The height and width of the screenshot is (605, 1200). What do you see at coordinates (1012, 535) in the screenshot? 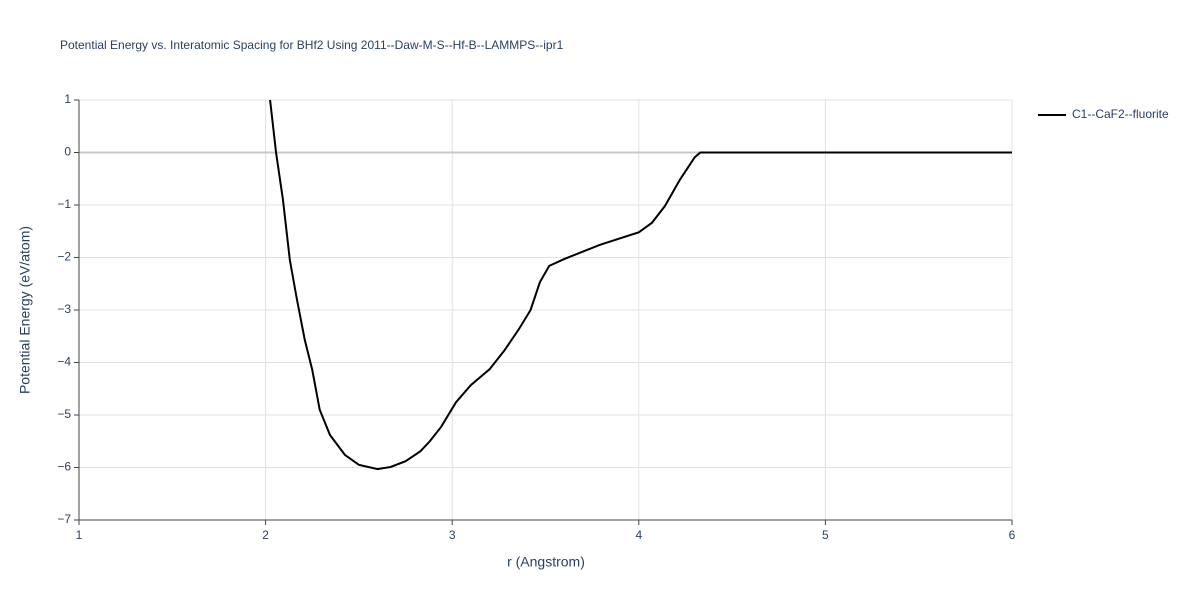
I see `x-tick-label: 6` at bounding box center [1012, 535].